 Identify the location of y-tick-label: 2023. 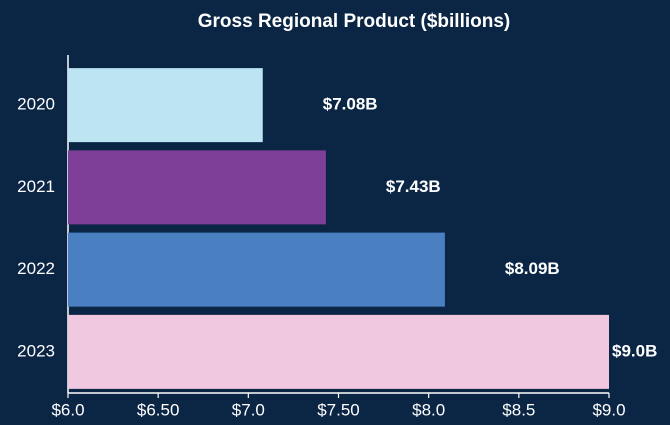
(36, 350).